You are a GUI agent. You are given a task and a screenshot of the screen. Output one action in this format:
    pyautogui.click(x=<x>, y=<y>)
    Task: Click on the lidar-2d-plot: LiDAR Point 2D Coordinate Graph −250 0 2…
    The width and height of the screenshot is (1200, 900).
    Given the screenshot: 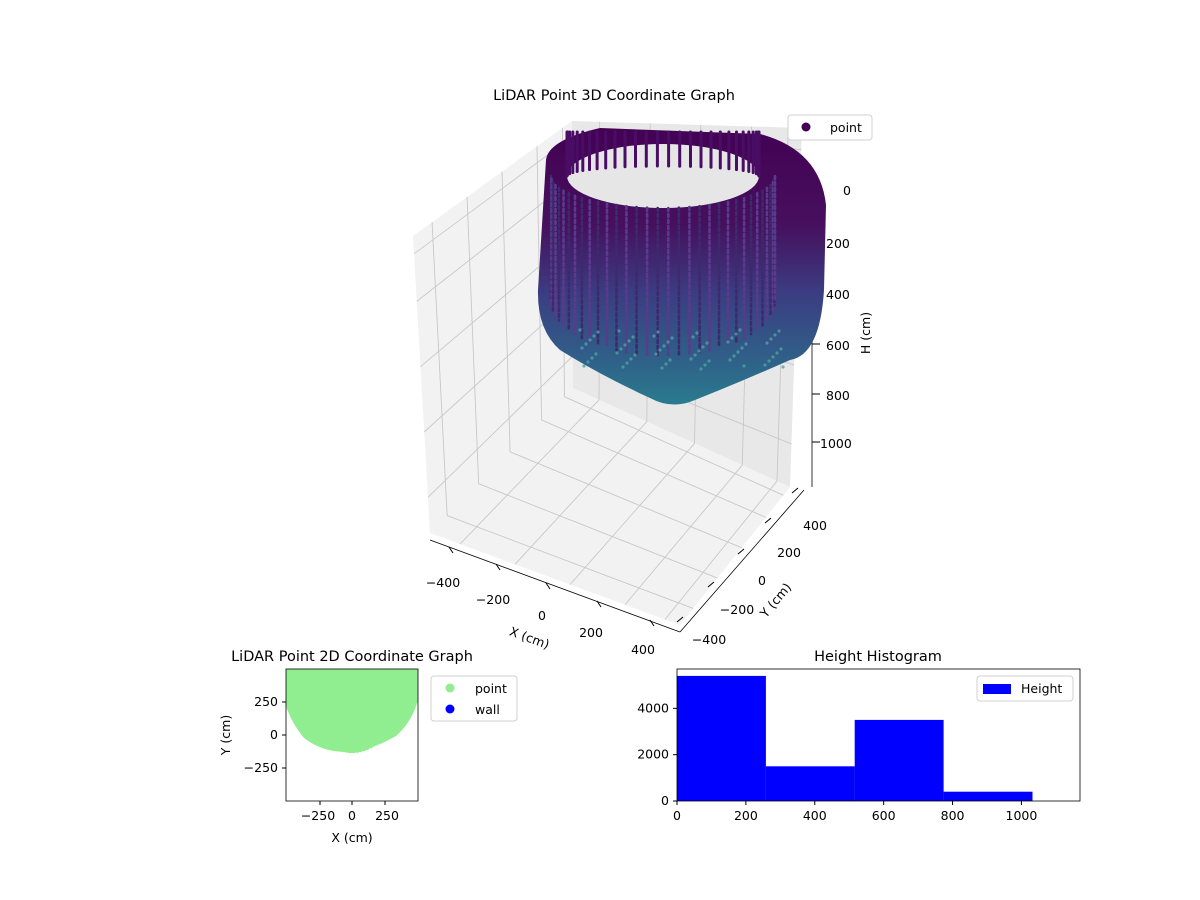 What is the action you would take?
    pyautogui.click(x=368, y=747)
    